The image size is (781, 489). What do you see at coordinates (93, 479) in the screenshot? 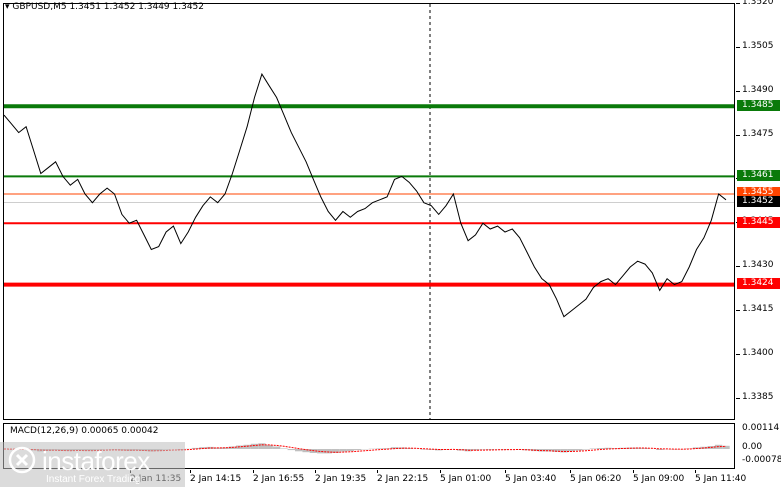
I see `watermark-tagline: Instant Forex Trading` at bounding box center [93, 479].